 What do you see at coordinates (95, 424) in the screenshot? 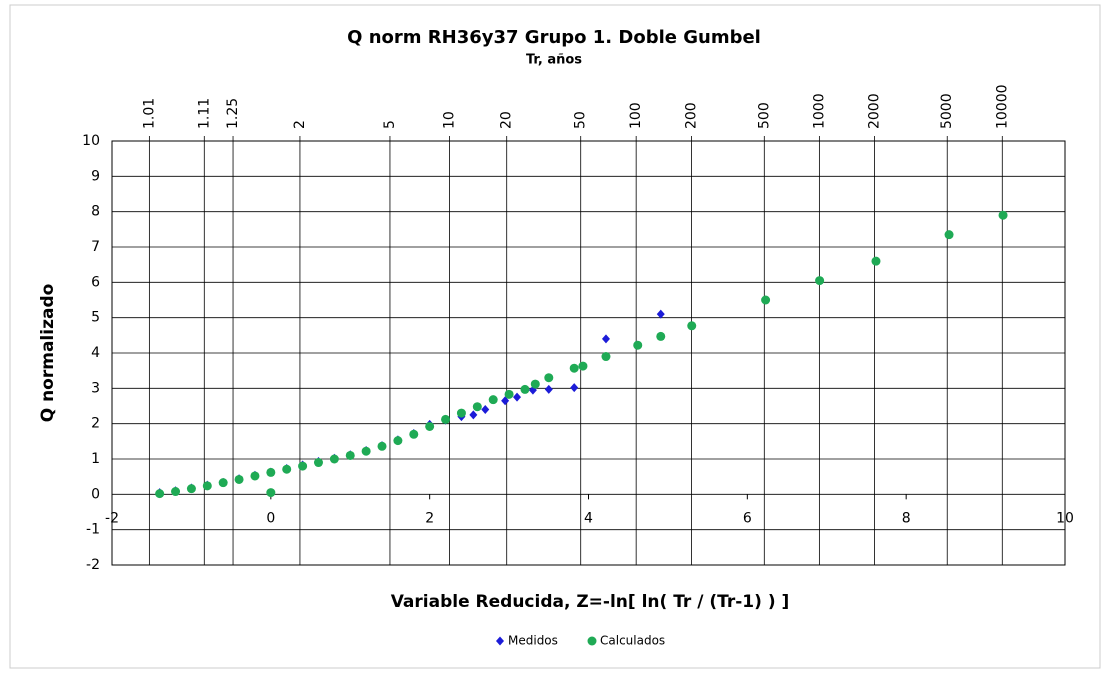
I see `y-tick-label: 2` at bounding box center [95, 424].